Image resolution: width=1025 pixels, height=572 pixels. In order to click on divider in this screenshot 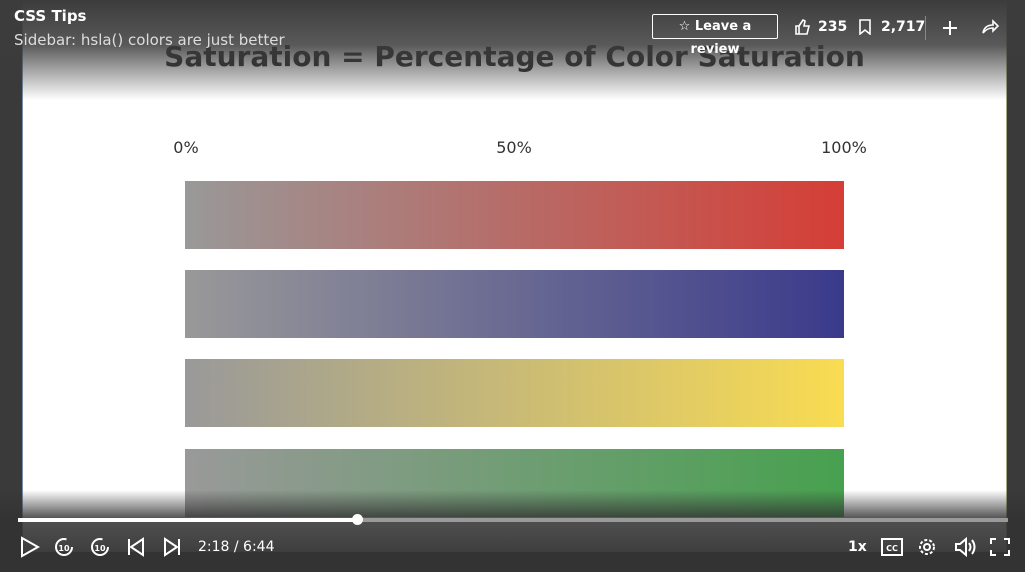, I will do `click(925, 28)`.